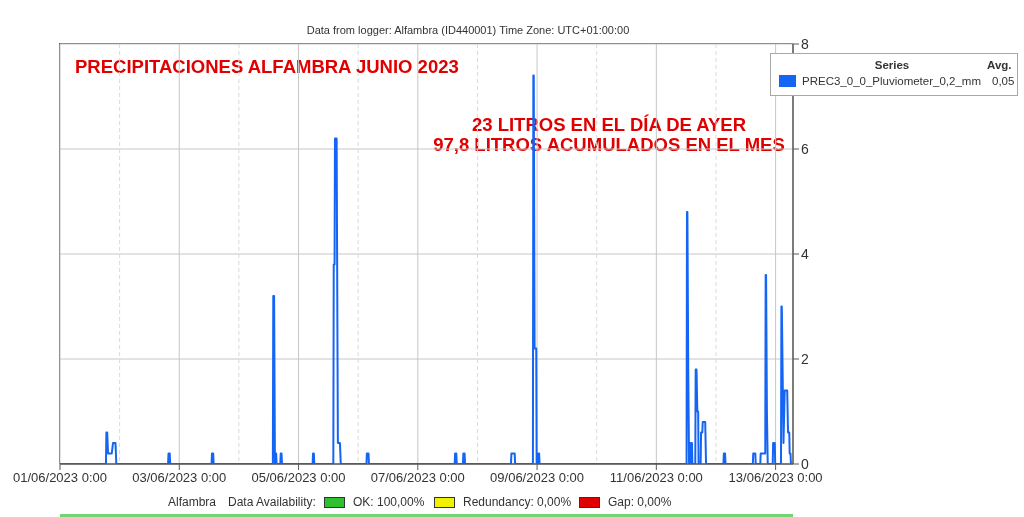  Describe the element at coordinates (999, 65) in the screenshot. I see `text: Avg.` at that location.